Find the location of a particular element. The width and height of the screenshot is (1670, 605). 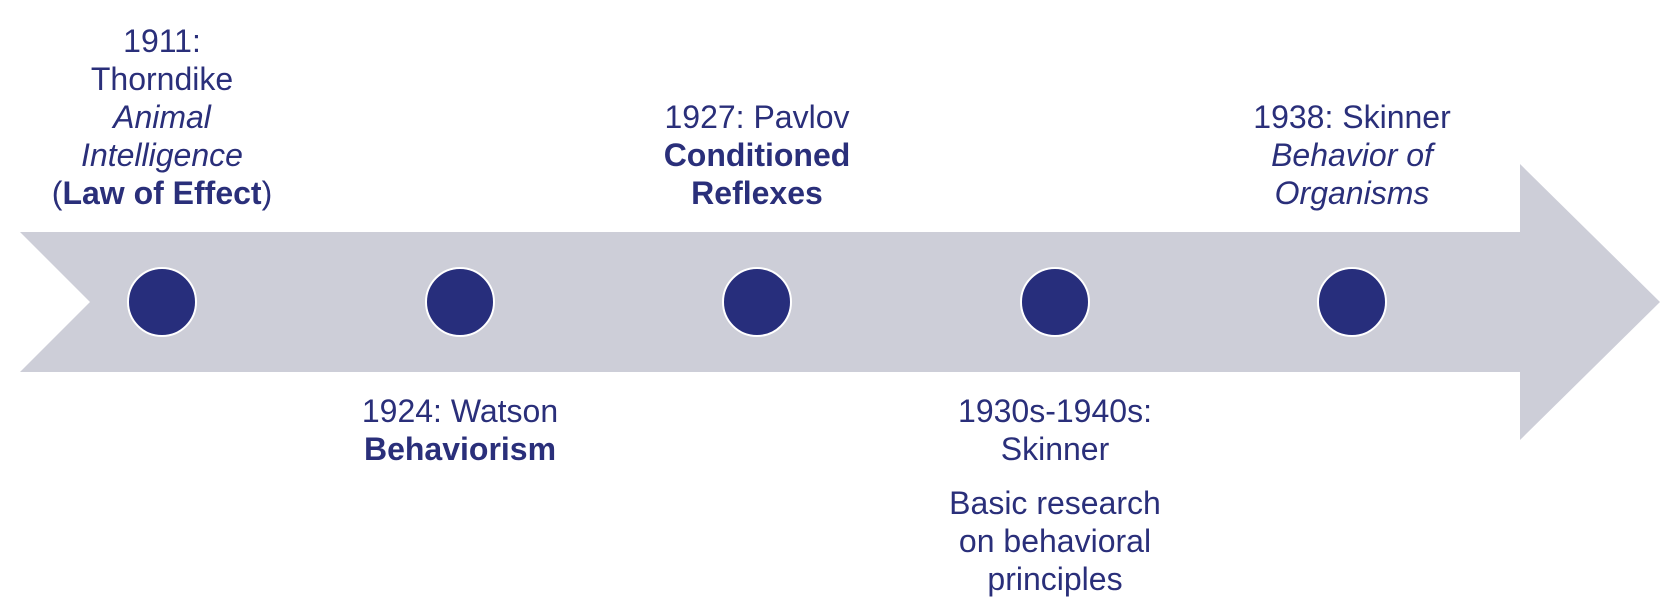

event-work-title: Organisms is located at coordinates (1352, 193).